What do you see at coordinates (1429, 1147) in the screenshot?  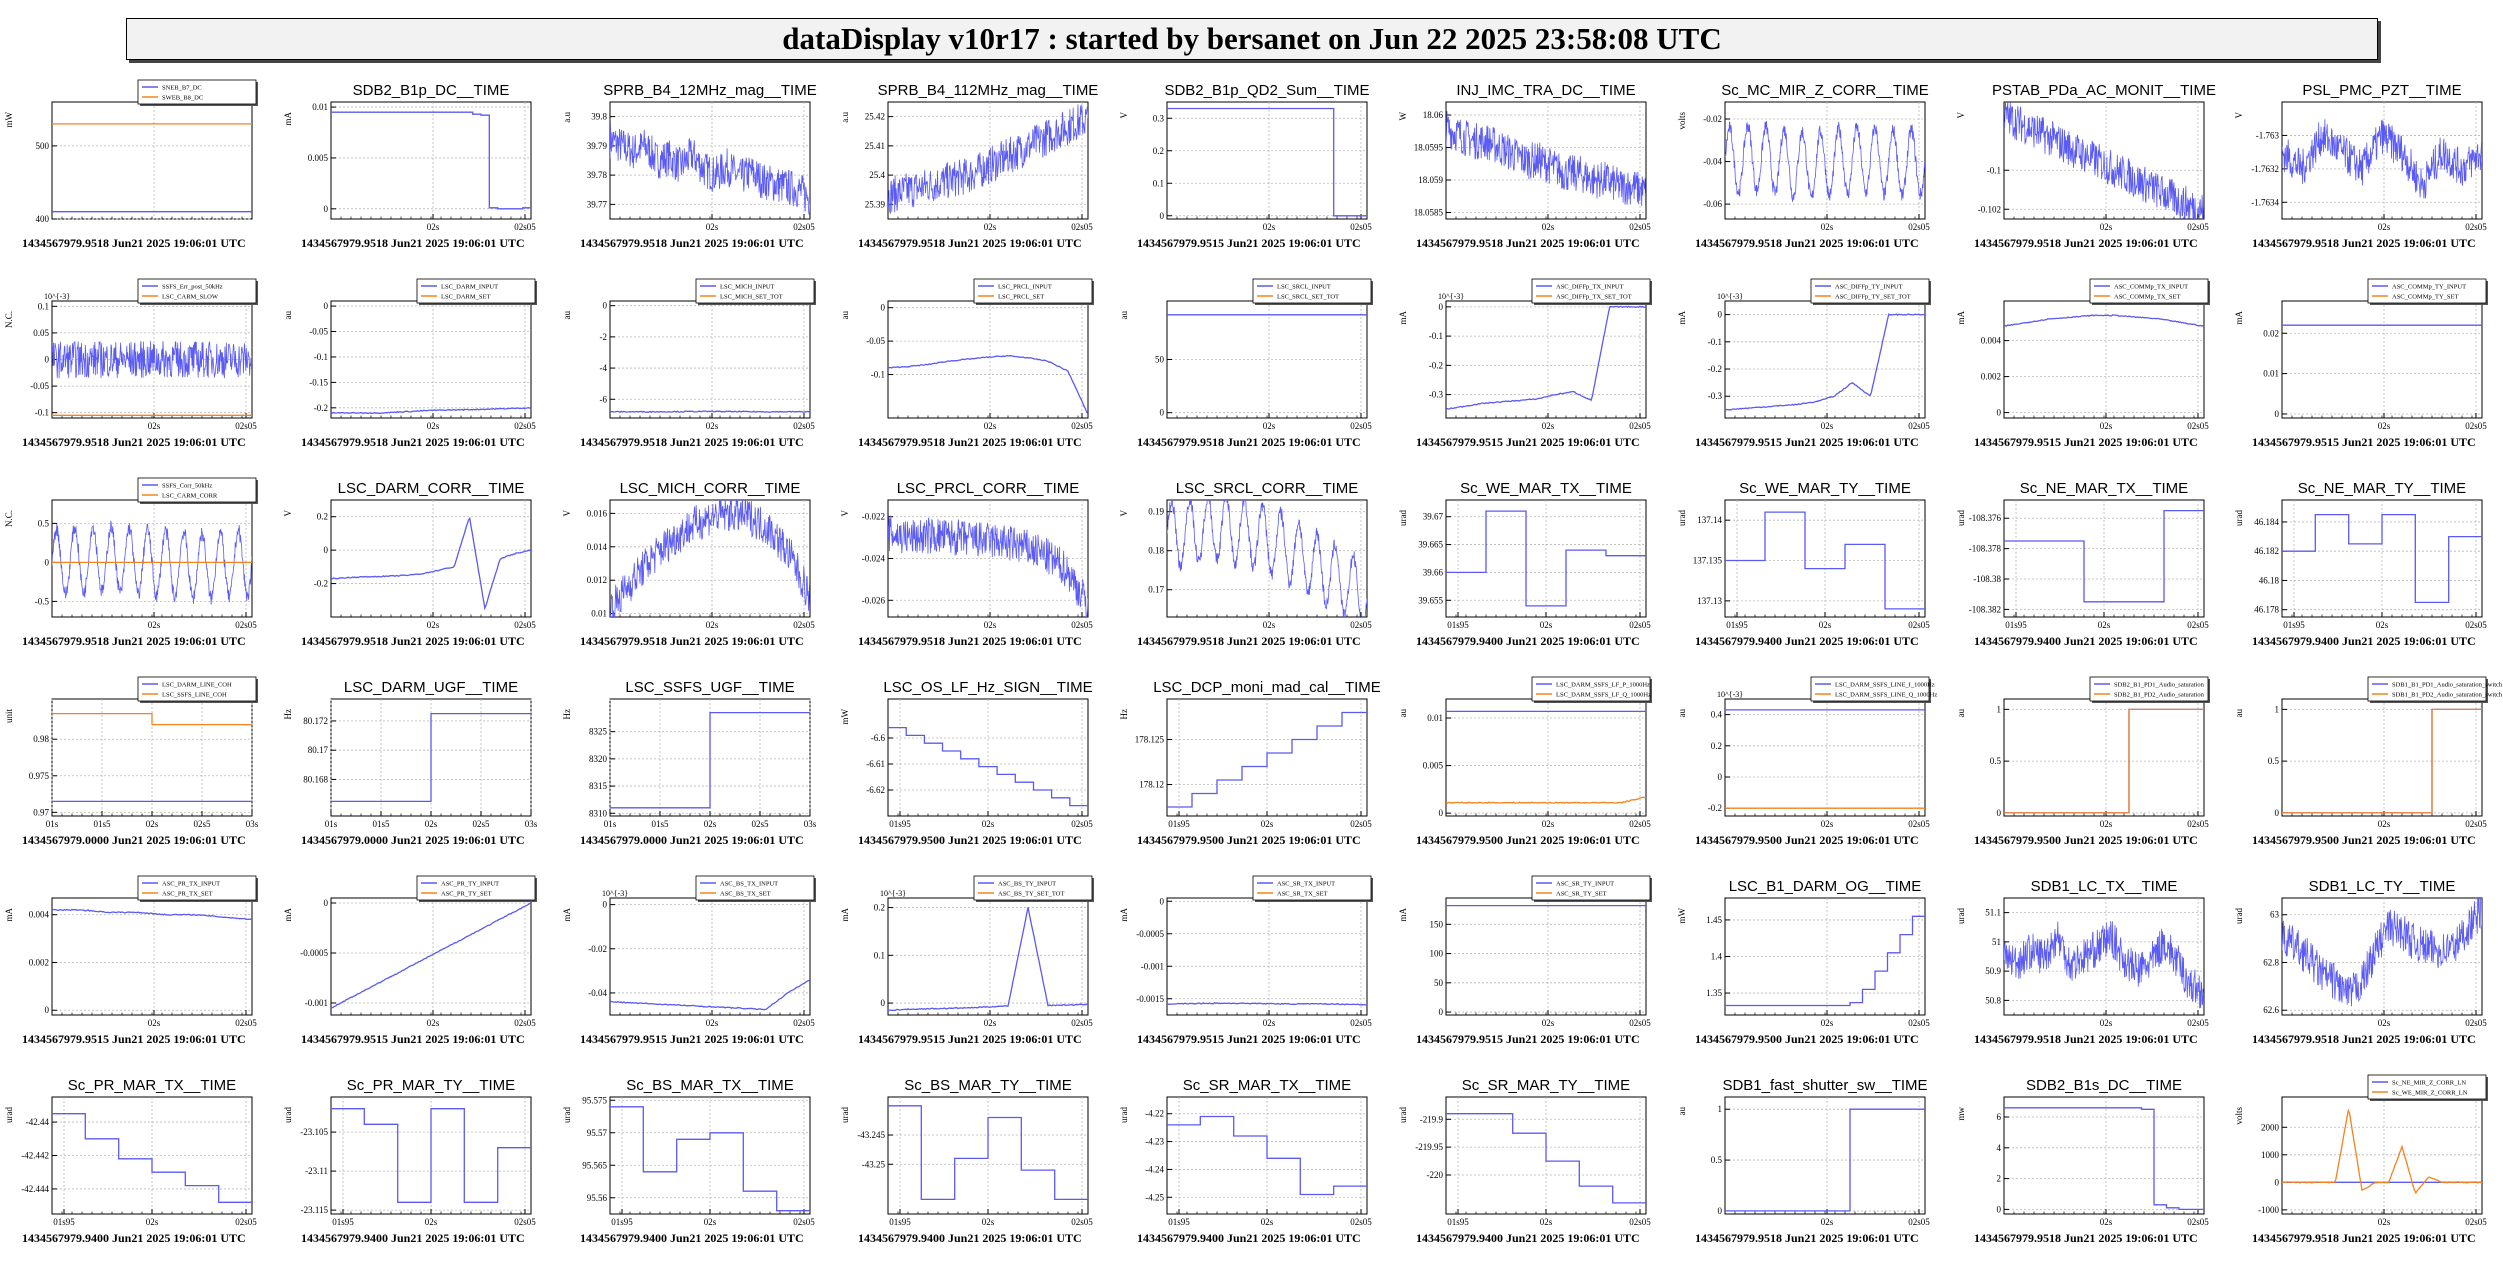 I see `y-tick-label: -219.95` at bounding box center [1429, 1147].